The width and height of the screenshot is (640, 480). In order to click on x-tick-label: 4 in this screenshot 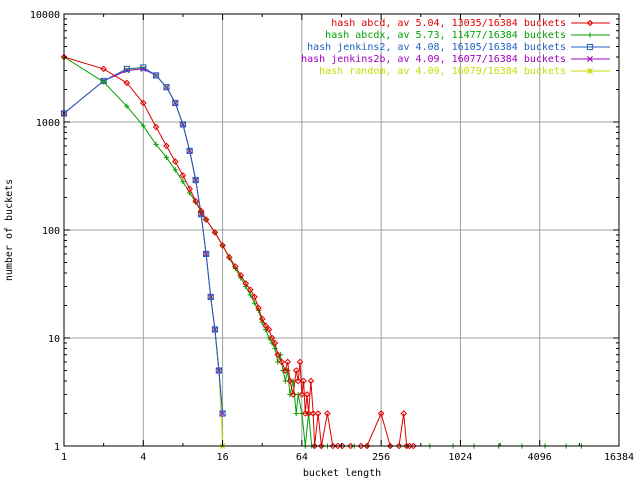, I will do `click(143, 457)`.